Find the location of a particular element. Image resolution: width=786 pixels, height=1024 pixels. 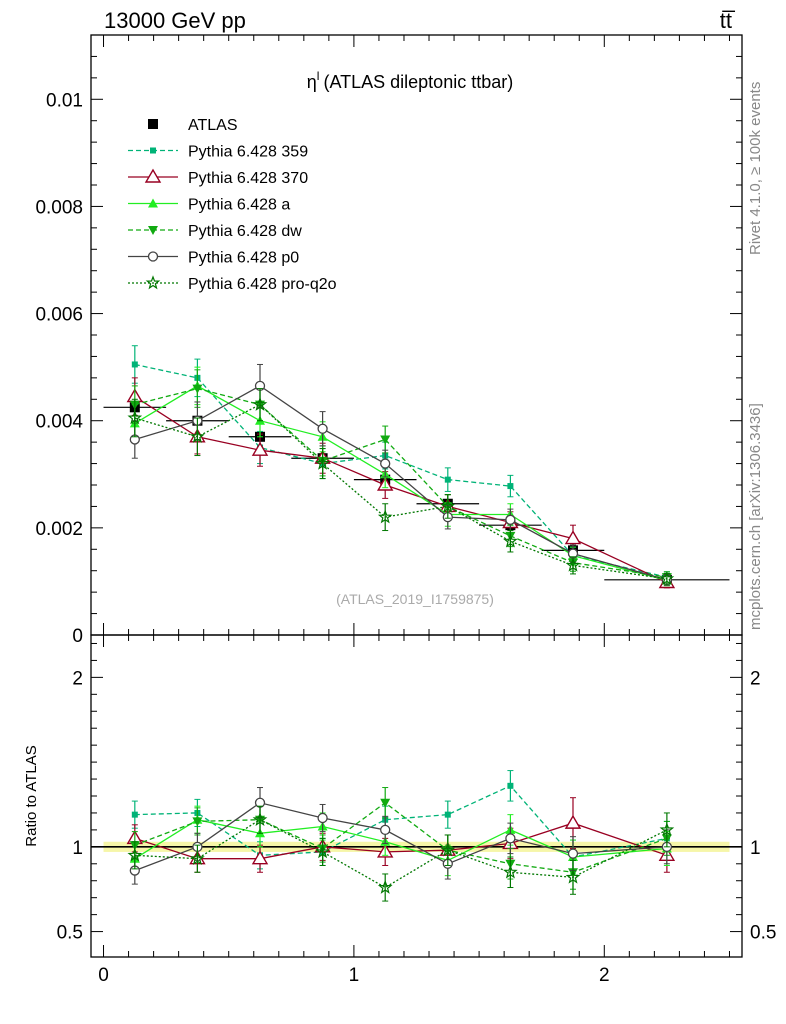

ratio-ytick-label: 0.5 is located at coordinates (70, 933).